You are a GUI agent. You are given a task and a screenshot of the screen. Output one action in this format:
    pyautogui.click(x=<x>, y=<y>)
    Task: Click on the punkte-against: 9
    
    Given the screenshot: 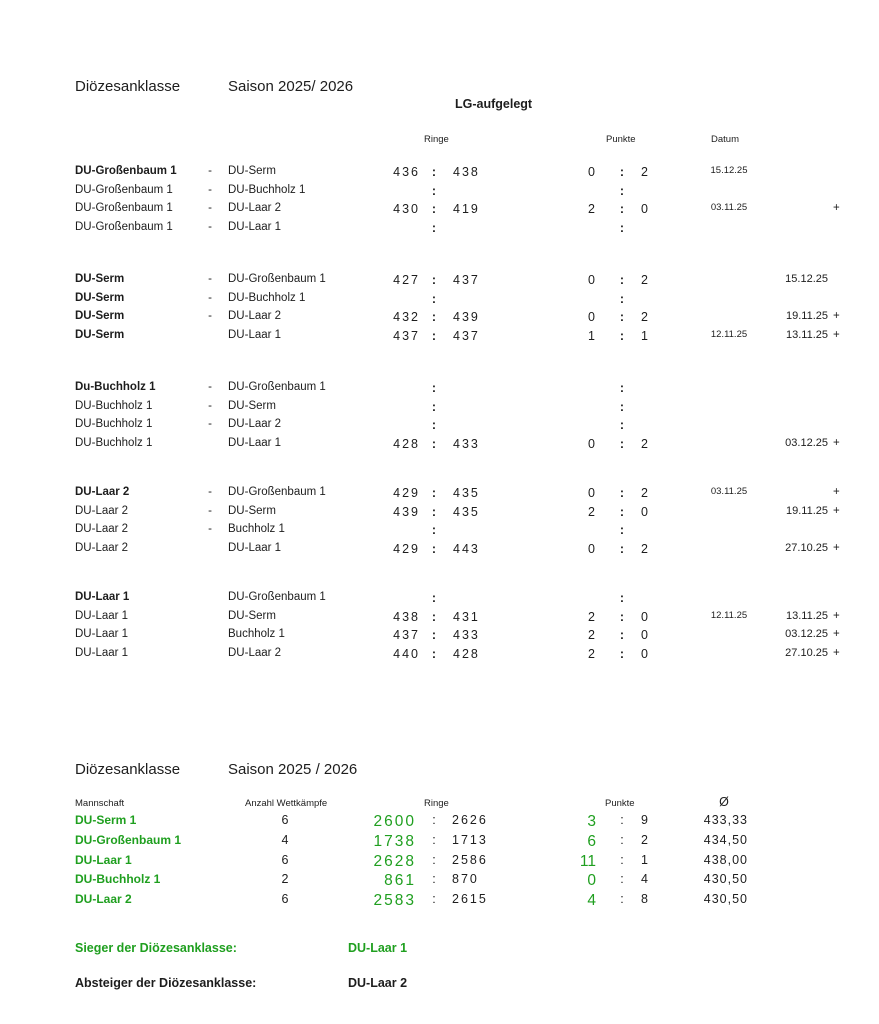 What is the action you would take?
    pyautogui.click(x=644, y=820)
    